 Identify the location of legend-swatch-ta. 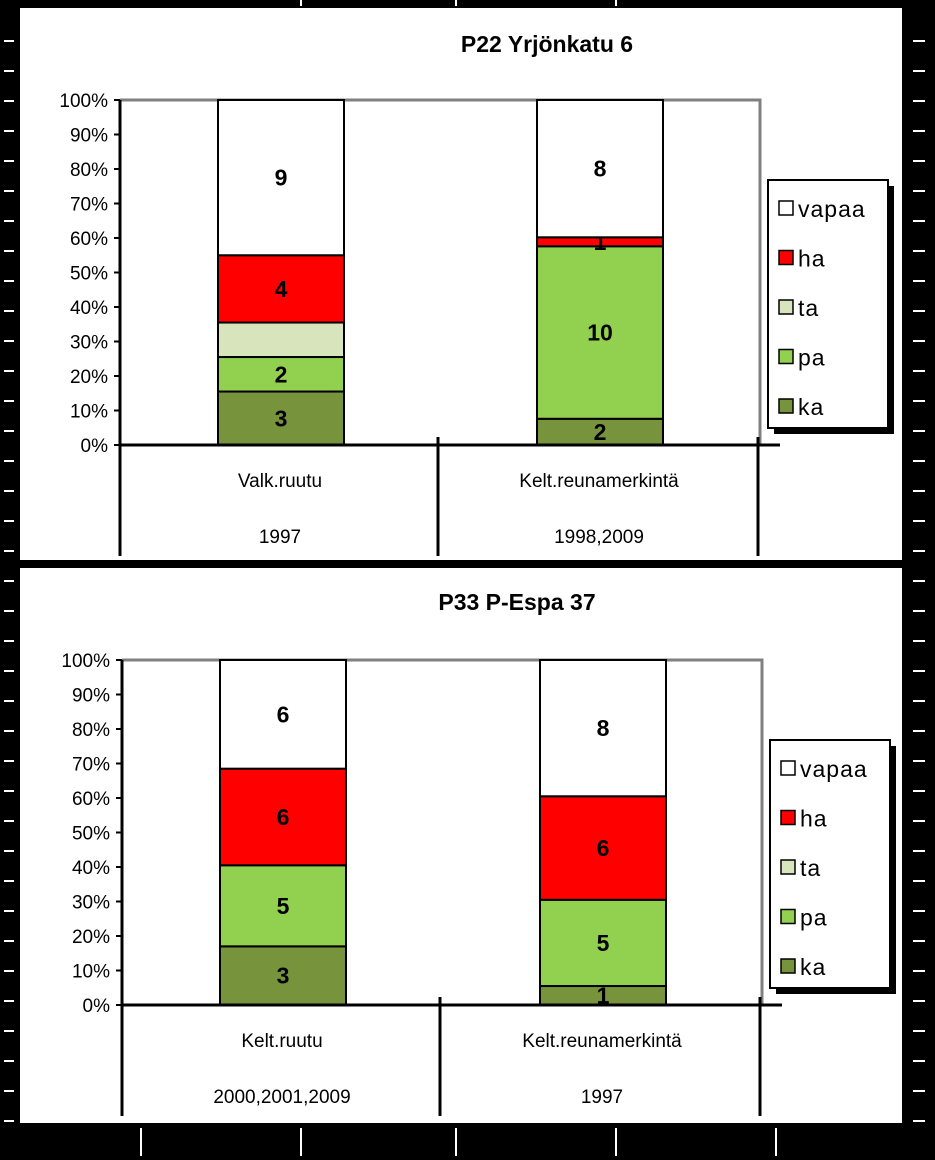
(788, 867).